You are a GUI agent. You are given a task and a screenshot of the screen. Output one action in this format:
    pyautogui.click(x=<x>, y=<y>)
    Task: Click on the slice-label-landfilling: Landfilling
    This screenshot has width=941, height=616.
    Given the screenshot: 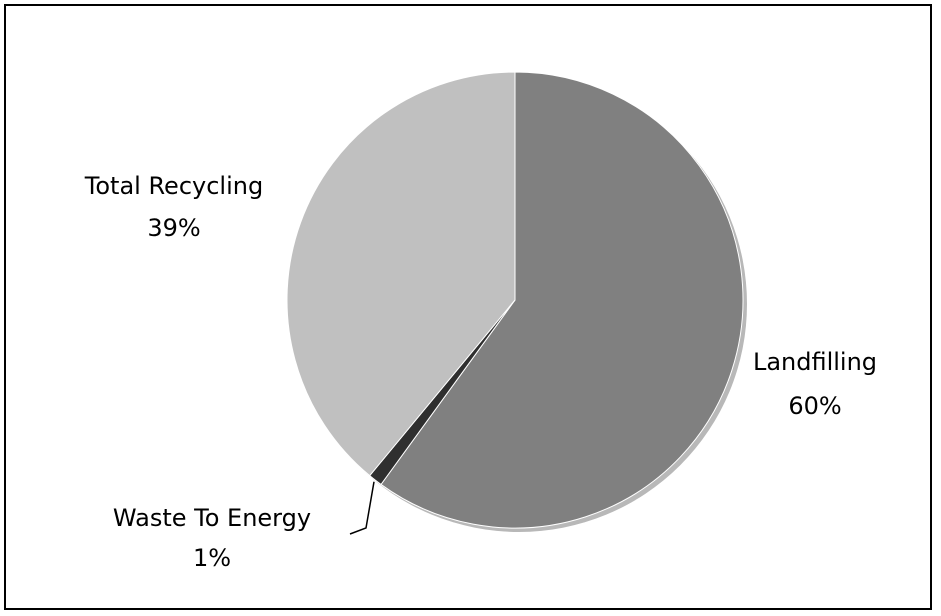 What is the action you would take?
    pyautogui.click(x=815, y=362)
    